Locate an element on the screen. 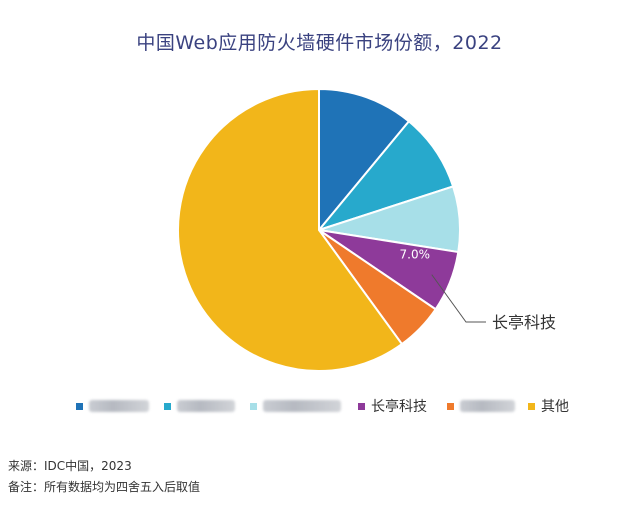 The width and height of the screenshot is (639, 525). chart-legend: 长亭科技 其他 is located at coordinates (336, 406).